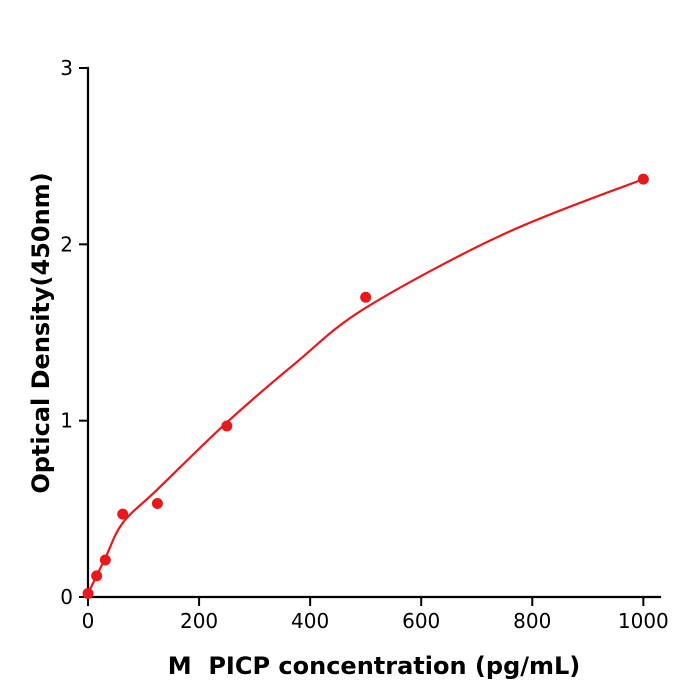 The height and width of the screenshot is (700, 700). Describe the element at coordinates (374, 666) in the screenshot. I see `x-axis-title: M PICP concentration (pg/mL)` at that location.